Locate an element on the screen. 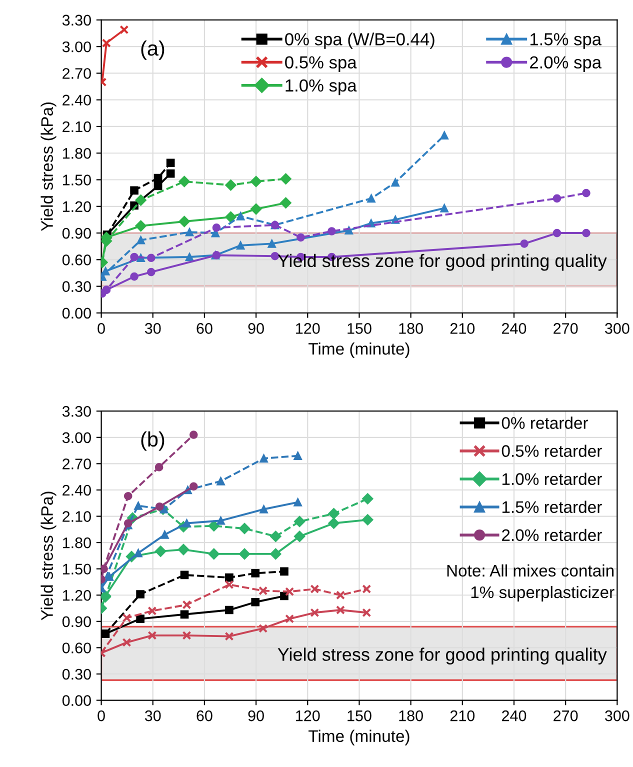  legend-label: 0.5% retarder is located at coordinates (552, 450).